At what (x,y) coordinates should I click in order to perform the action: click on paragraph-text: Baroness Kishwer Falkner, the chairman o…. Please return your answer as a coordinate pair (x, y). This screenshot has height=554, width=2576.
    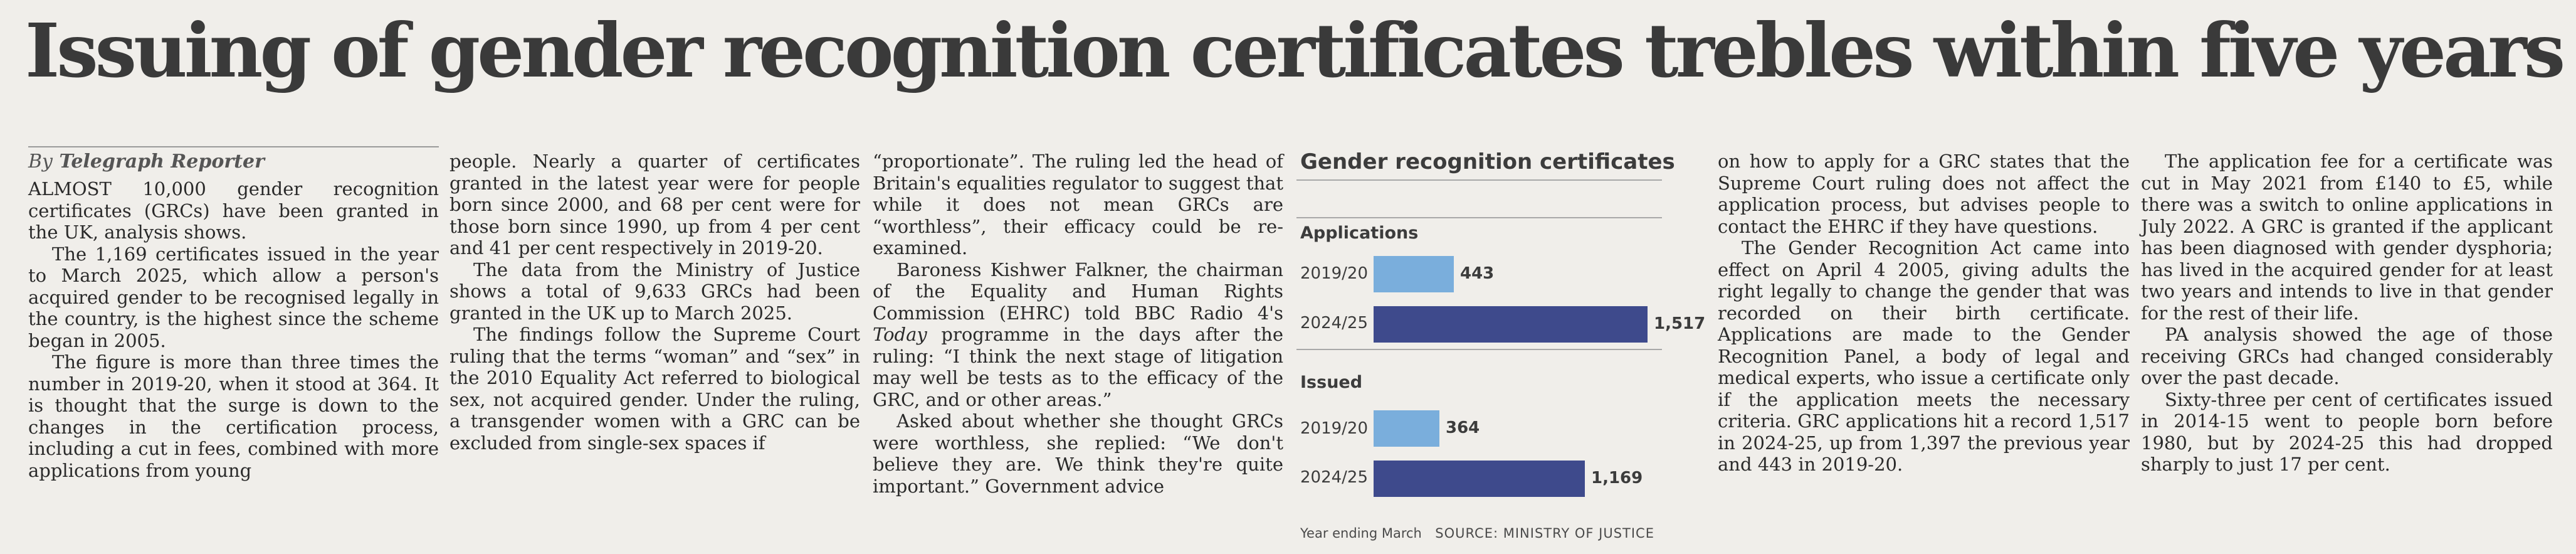
    Looking at the image, I should click on (1078, 291).